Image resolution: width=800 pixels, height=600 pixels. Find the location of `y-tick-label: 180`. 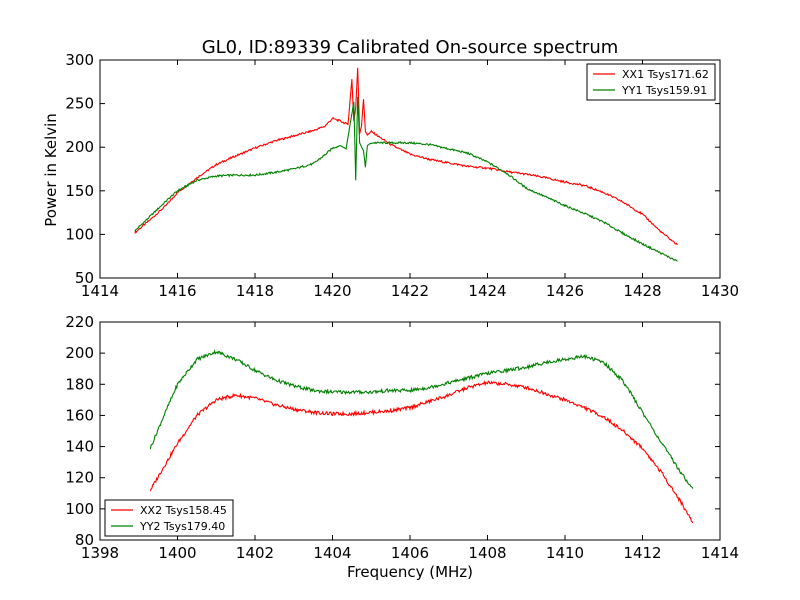

y-tick-label: 180 is located at coordinates (79, 384).